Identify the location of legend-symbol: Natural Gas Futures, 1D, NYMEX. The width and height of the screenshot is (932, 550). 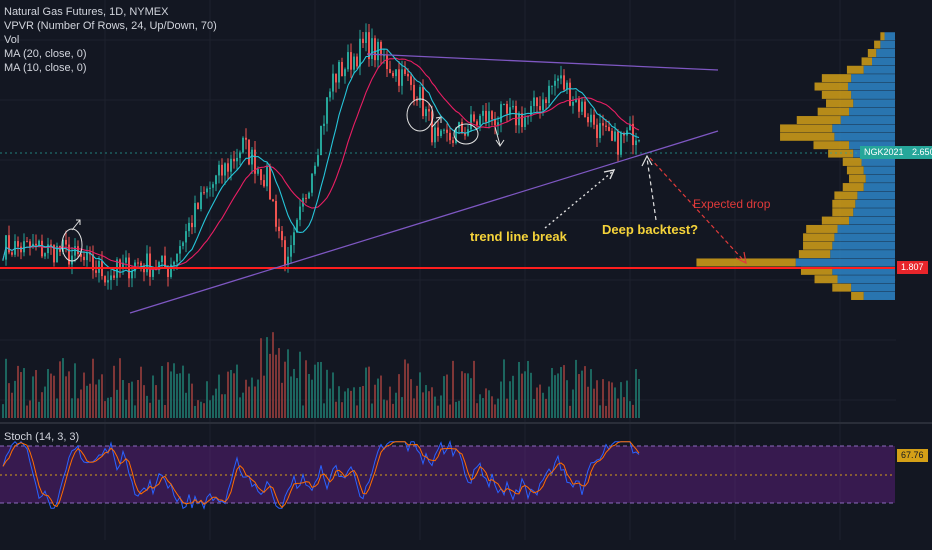
(86, 12).